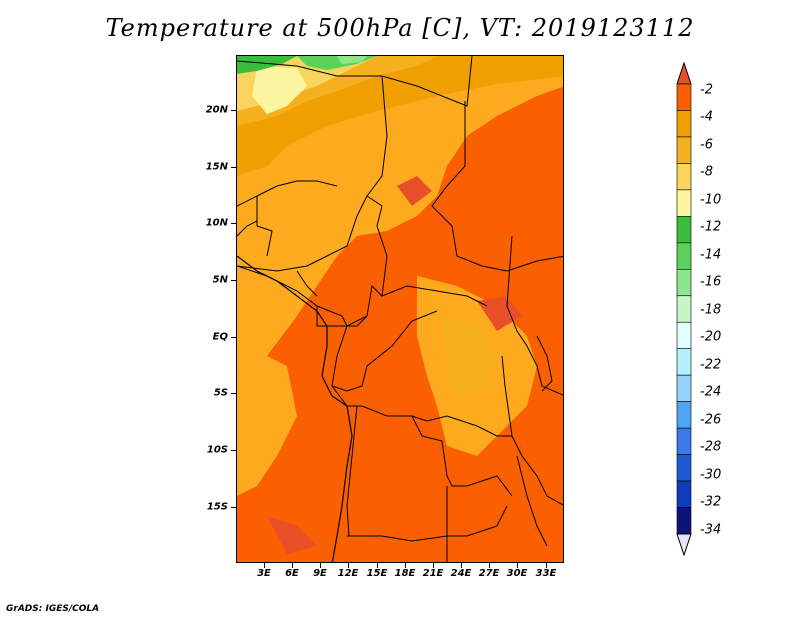 This screenshot has height=618, width=800. I want to click on colorbar, so click(684, 309).